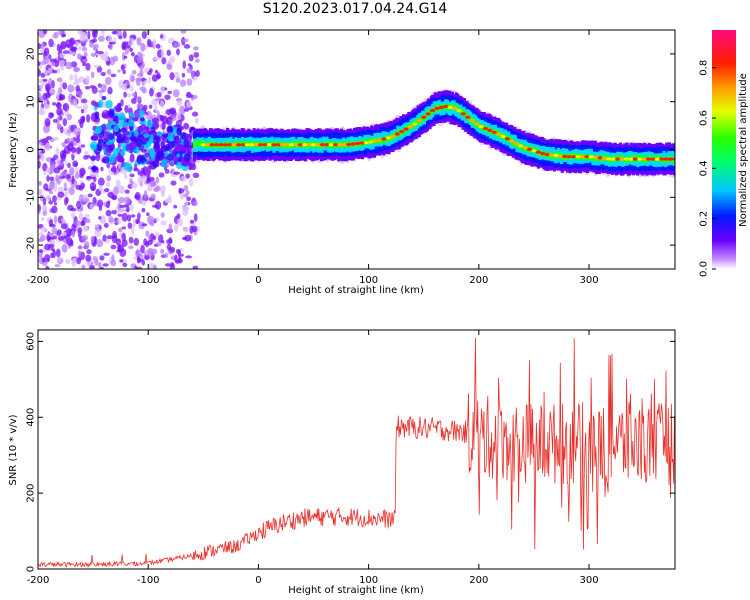  What do you see at coordinates (31, 54) in the screenshot?
I see `y-tick-label: 20` at bounding box center [31, 54].